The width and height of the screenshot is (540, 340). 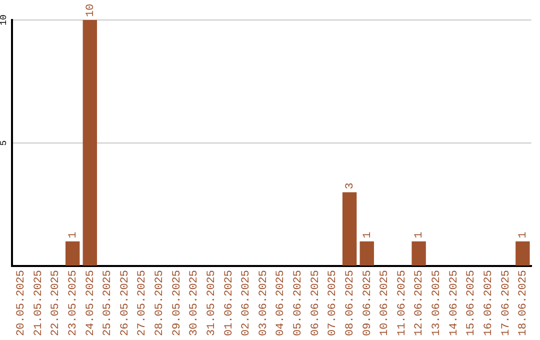 What do you see at coordinates (125, 303) in the screenshot?
I see `x-tick-label: 26.05.2025` at bounding box center [125, 303].